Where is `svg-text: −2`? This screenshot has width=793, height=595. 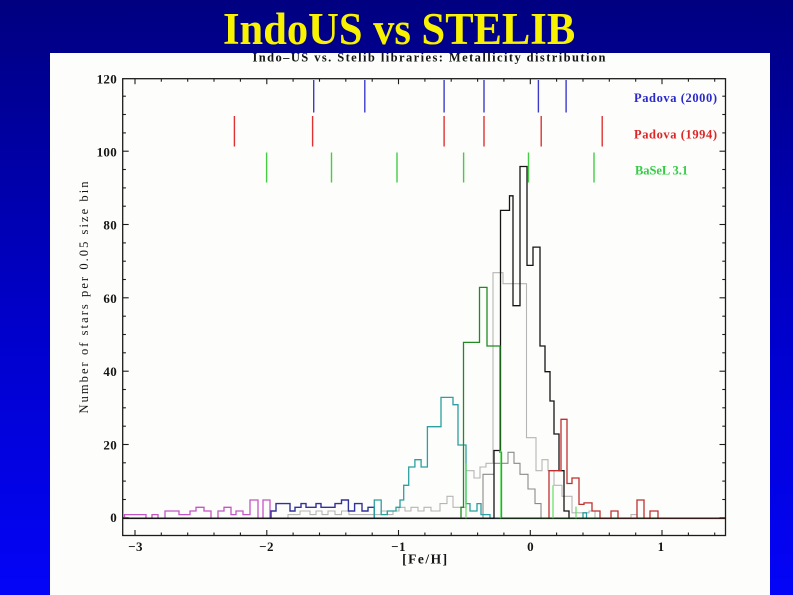
svg-text: −2 is located at coordinates (266, 546).